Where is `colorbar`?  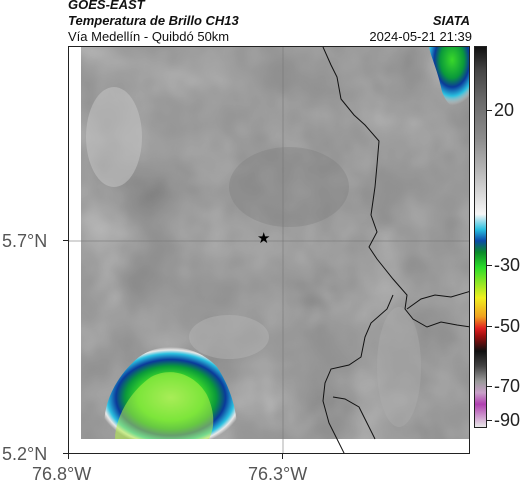 colorbar is located at coordinates (480, 237).